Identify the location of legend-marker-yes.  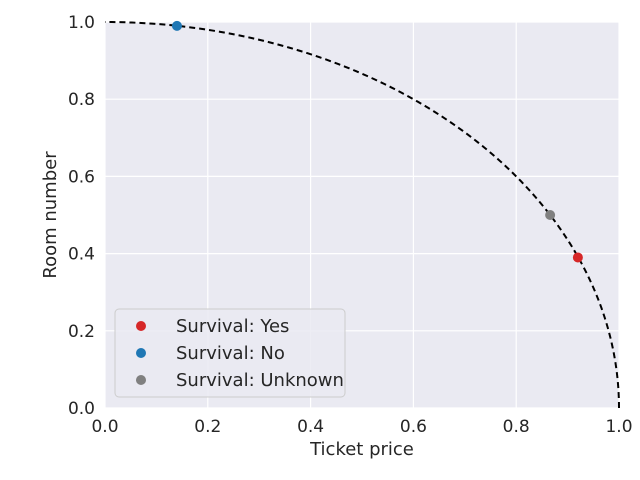
(141, 326).